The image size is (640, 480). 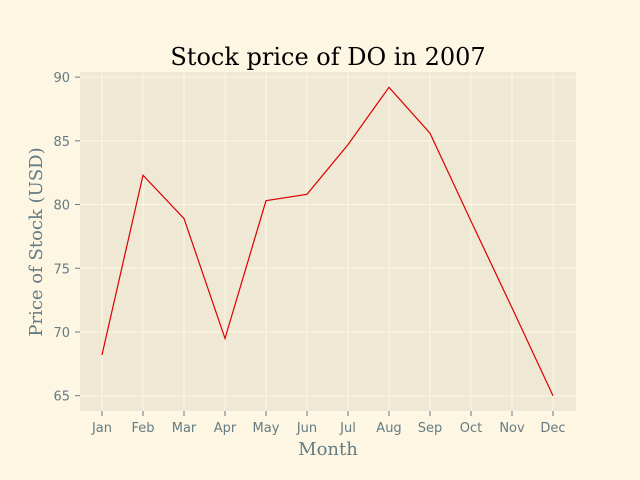 I want to click on x-tick-label: Apr, so click(x=225, y=428).